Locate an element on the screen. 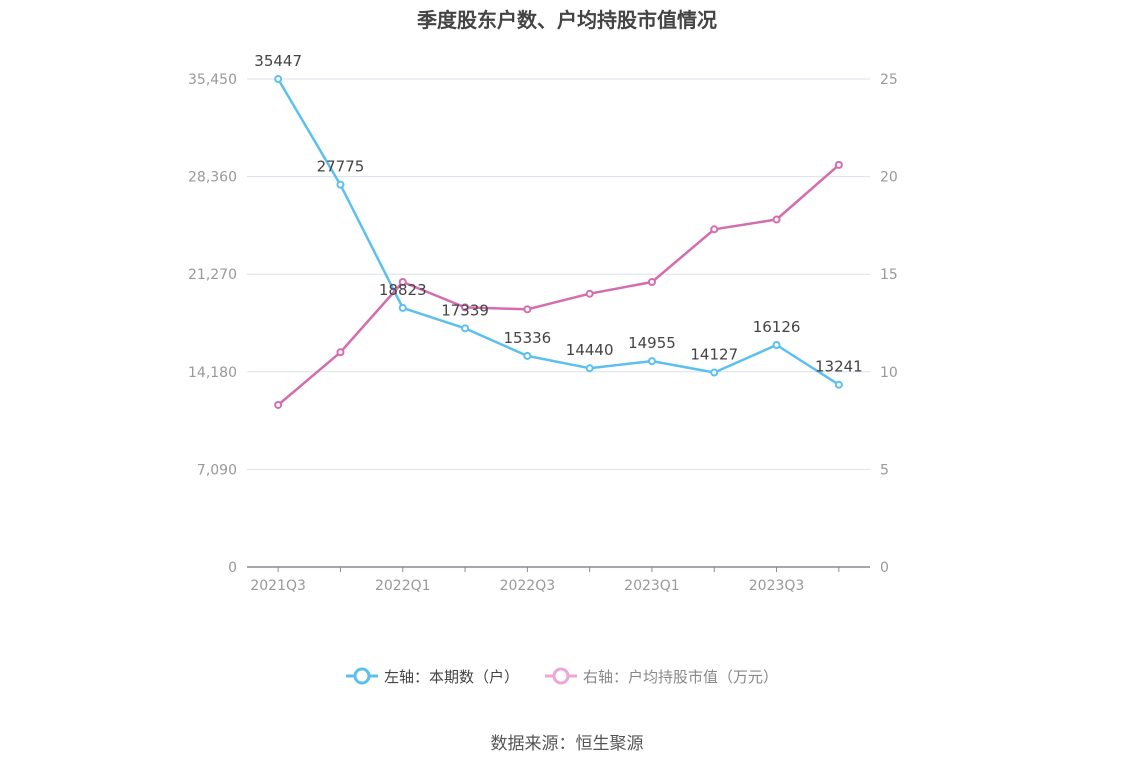 The image size is (1134, 766). data-label: 27775 is located at coordinates (341, 167).